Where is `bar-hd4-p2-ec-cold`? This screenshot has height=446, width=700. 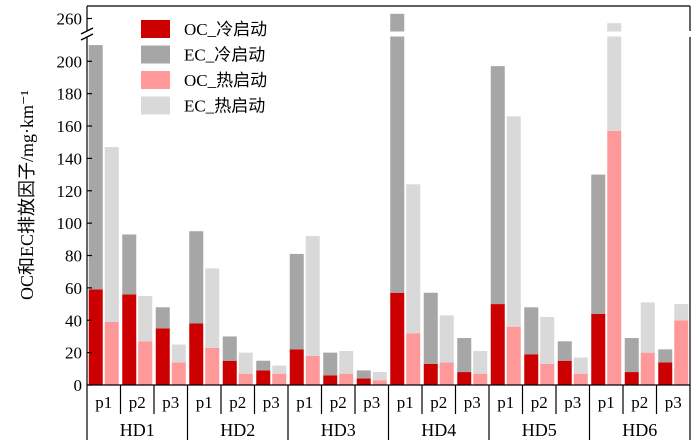 bar-hd4-p2-ec-cold is located at coordinates (430, 328).